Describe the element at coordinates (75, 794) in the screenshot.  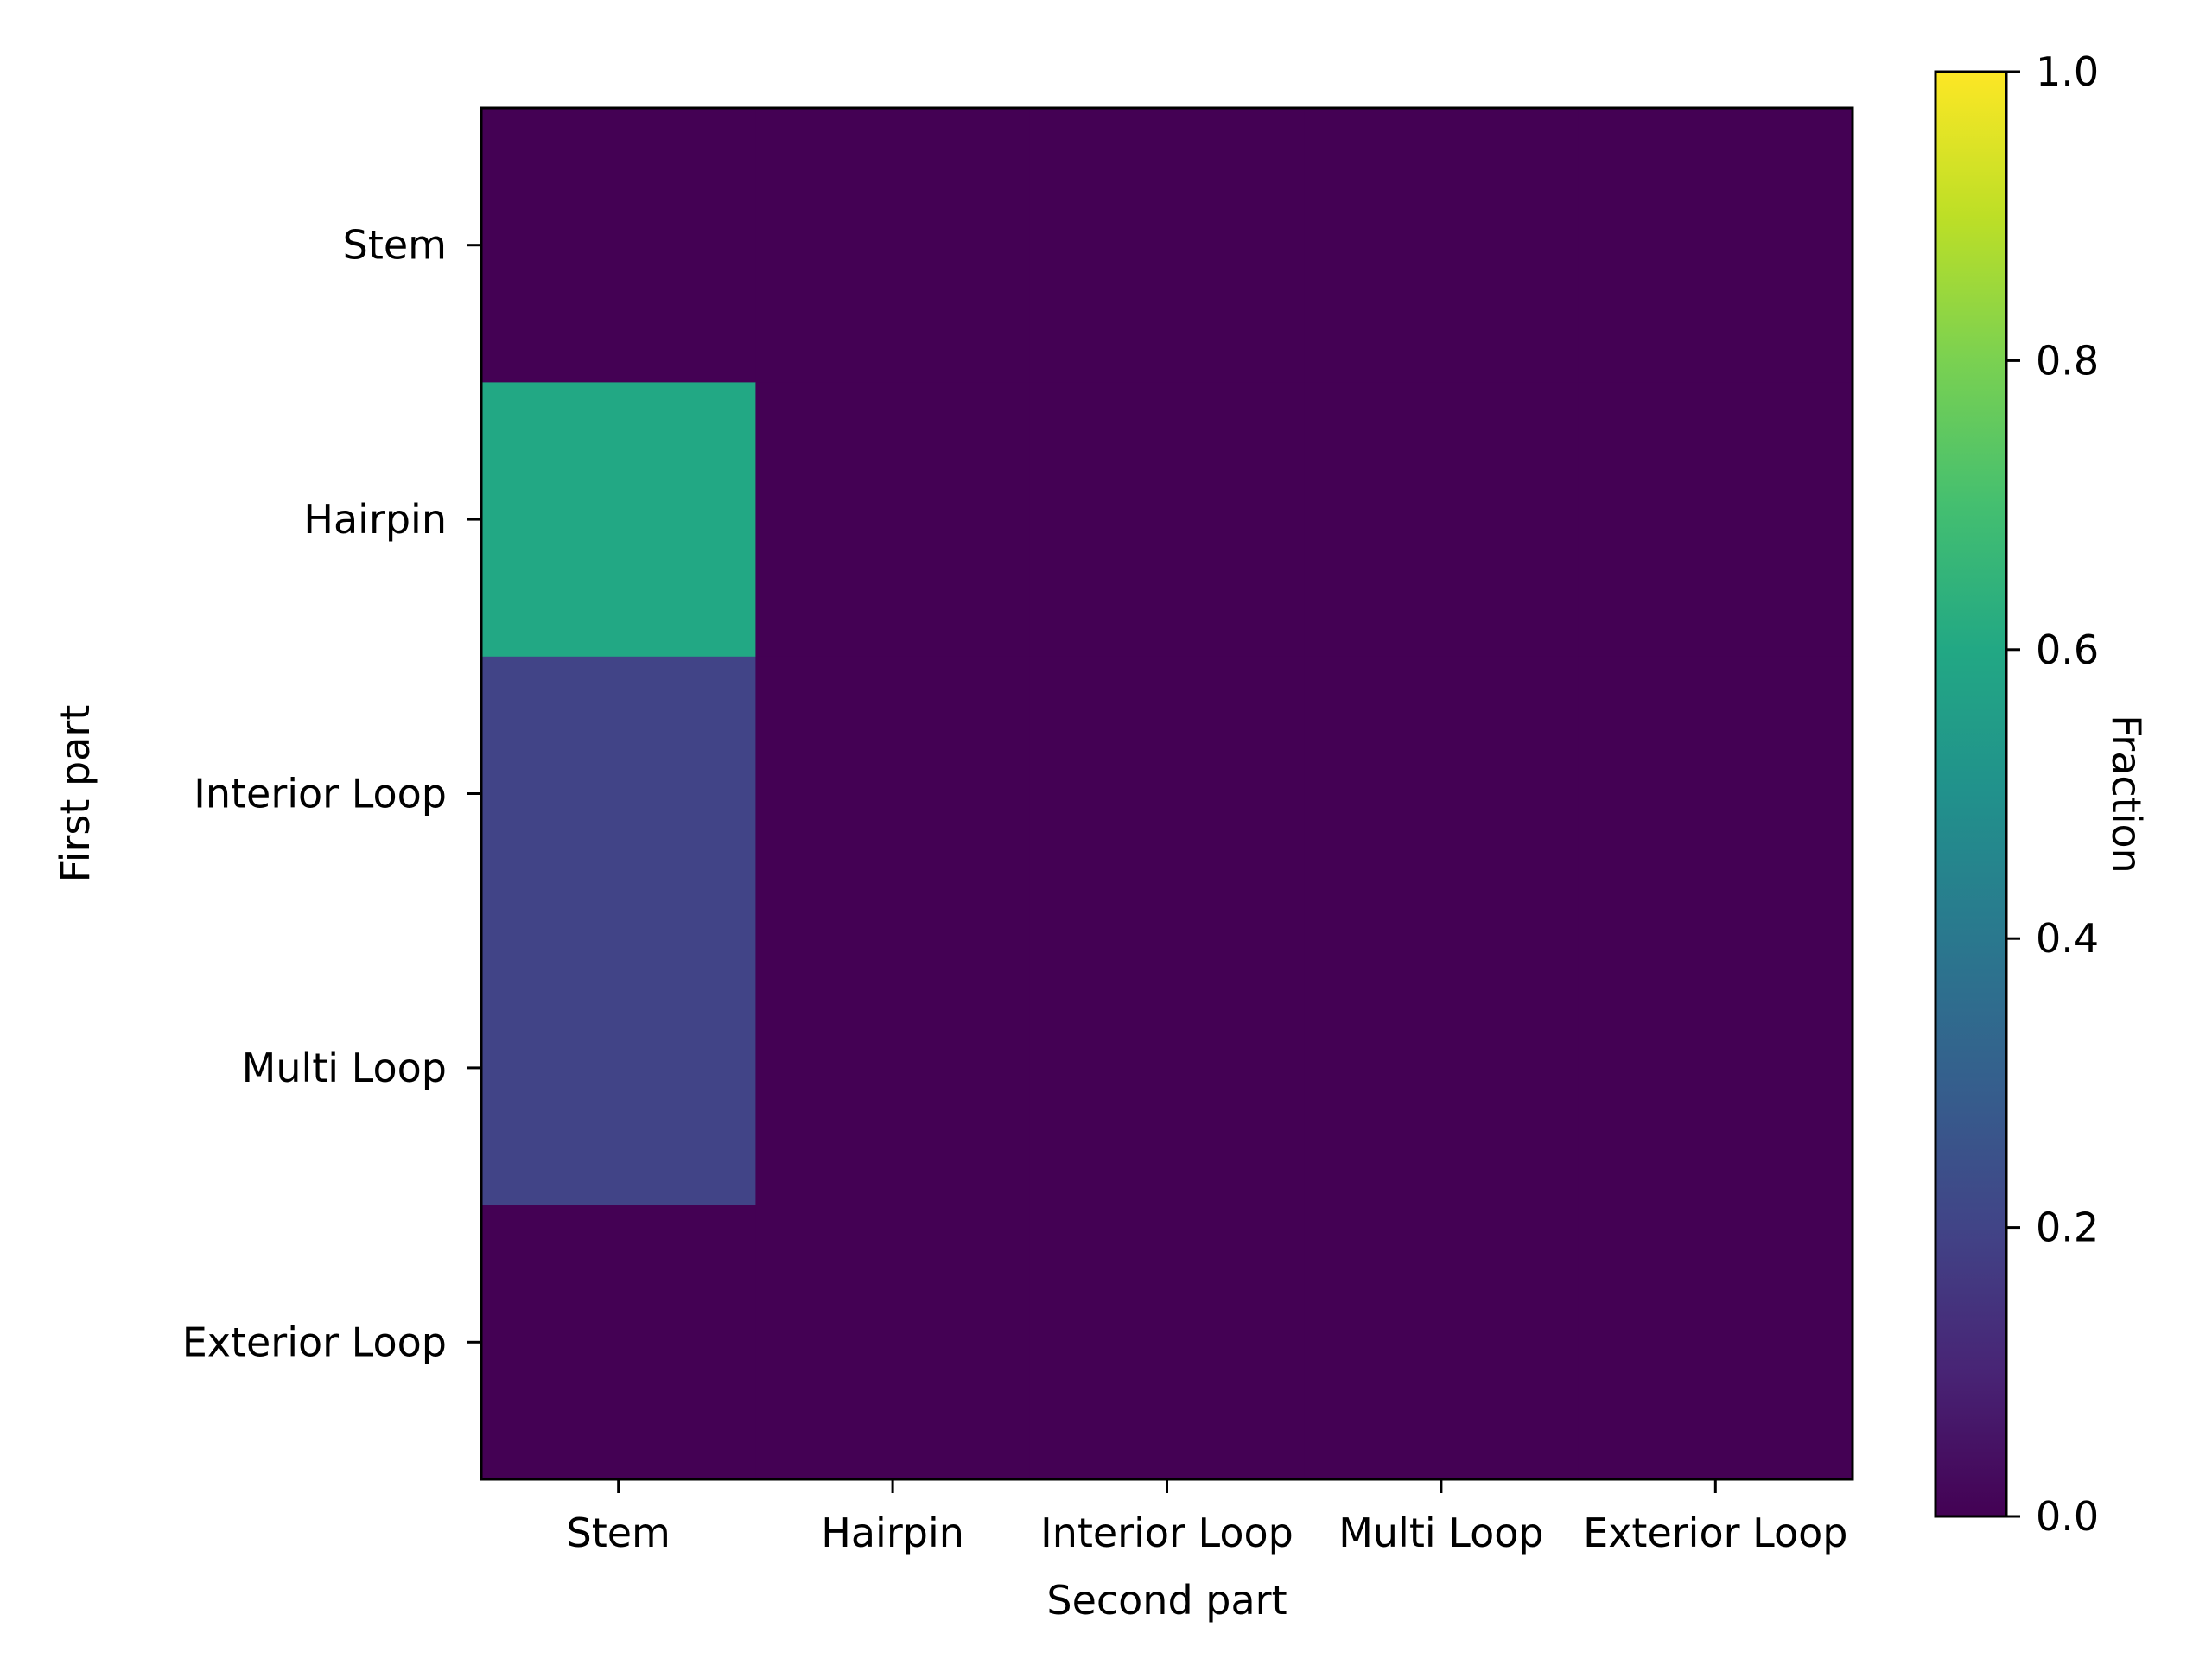
I see `y-axis-label: First part` at that location.